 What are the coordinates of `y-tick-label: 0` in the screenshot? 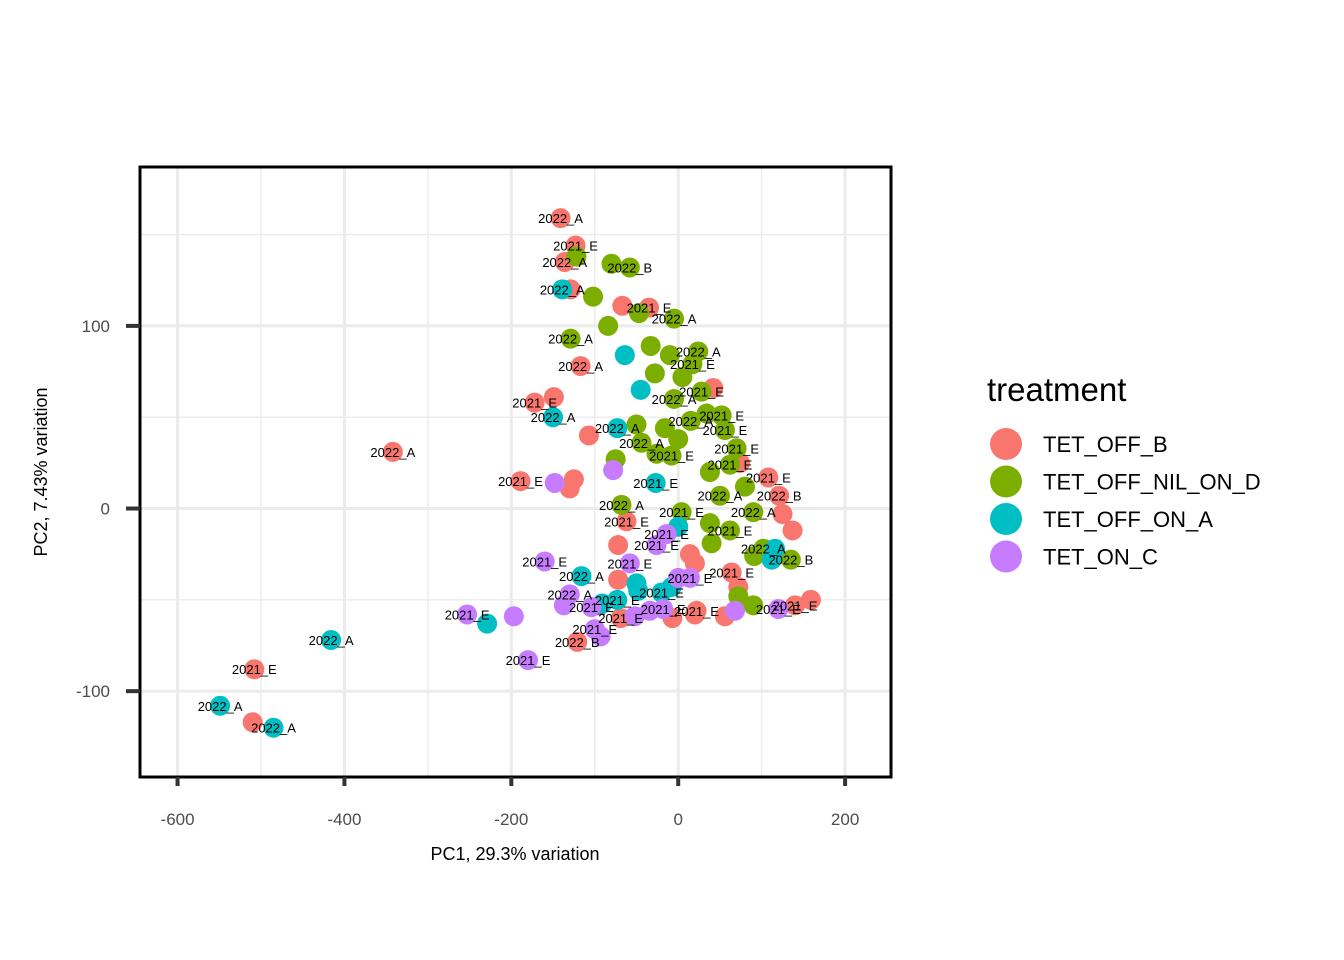 It's located at (105, 509).